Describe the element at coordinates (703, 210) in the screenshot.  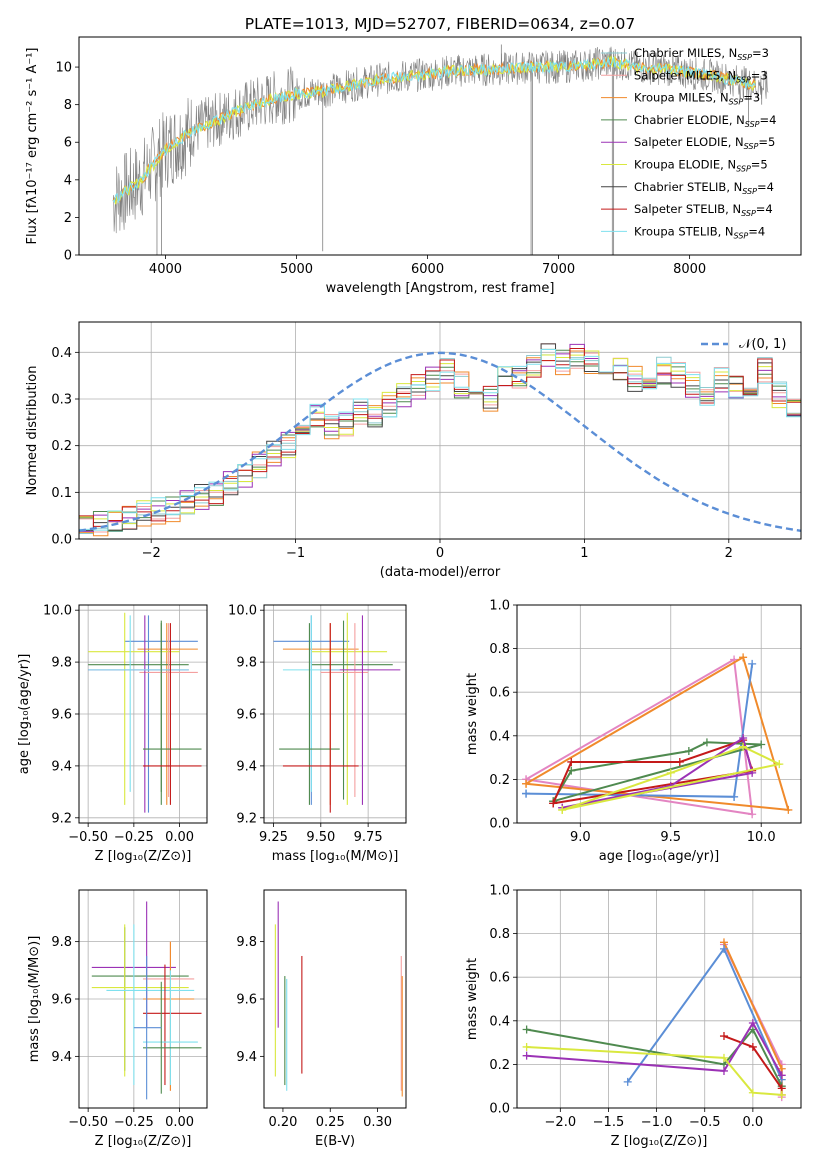
I see `legend-label: Salpeter STELIB, NSSP=4` at that location.